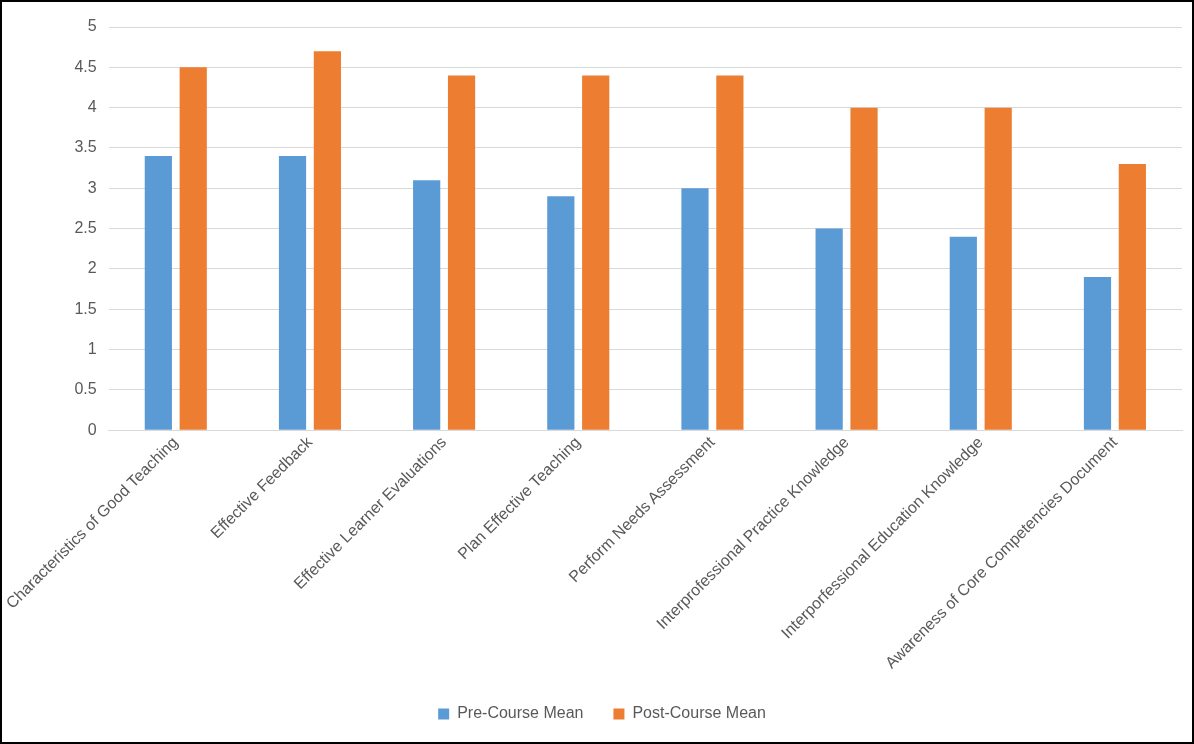 The height and width of the screenshot is (744, 1194). What do you see at coordinates (85, 66) in the screenshot?
I see `y-tick-label: 4.5` at bounding box center [85, 66].